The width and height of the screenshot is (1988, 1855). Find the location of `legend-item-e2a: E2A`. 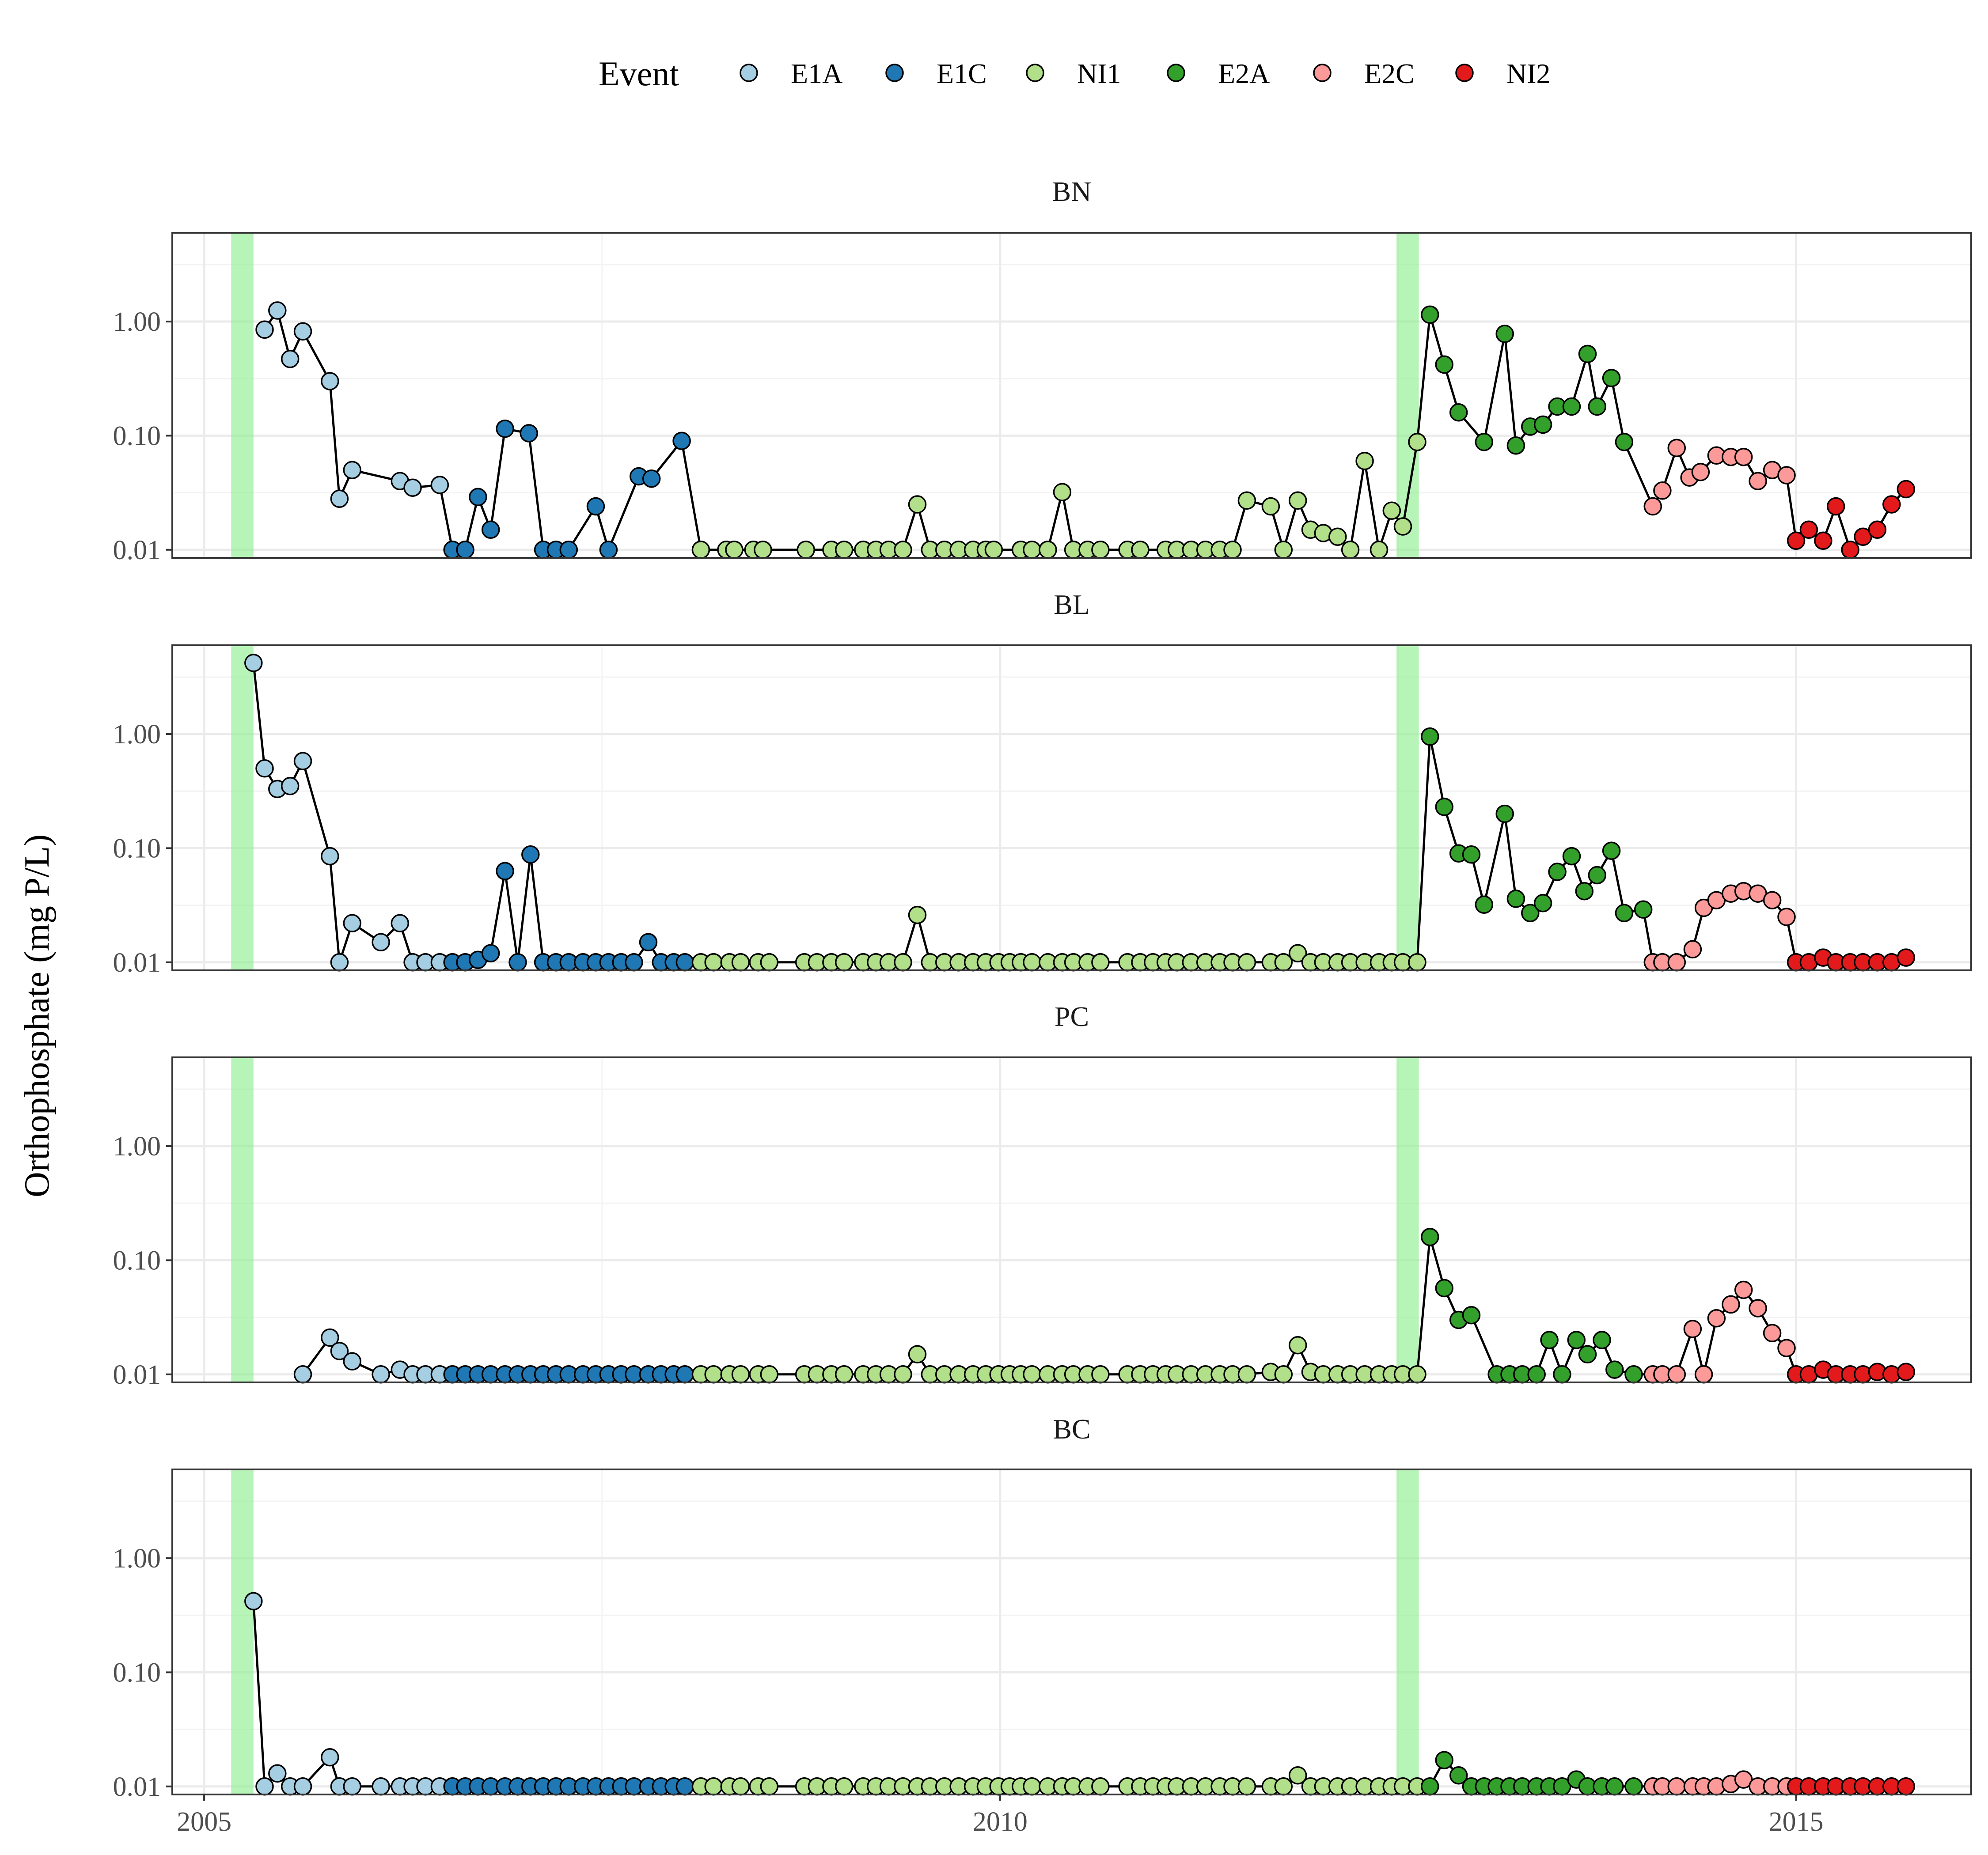

legend-item-e2a: E2A is located at coordinates (1218, 73).